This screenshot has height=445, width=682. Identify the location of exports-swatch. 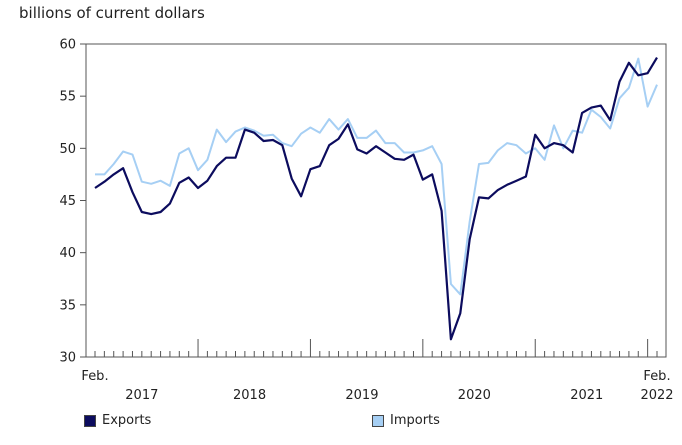
(90, 420).